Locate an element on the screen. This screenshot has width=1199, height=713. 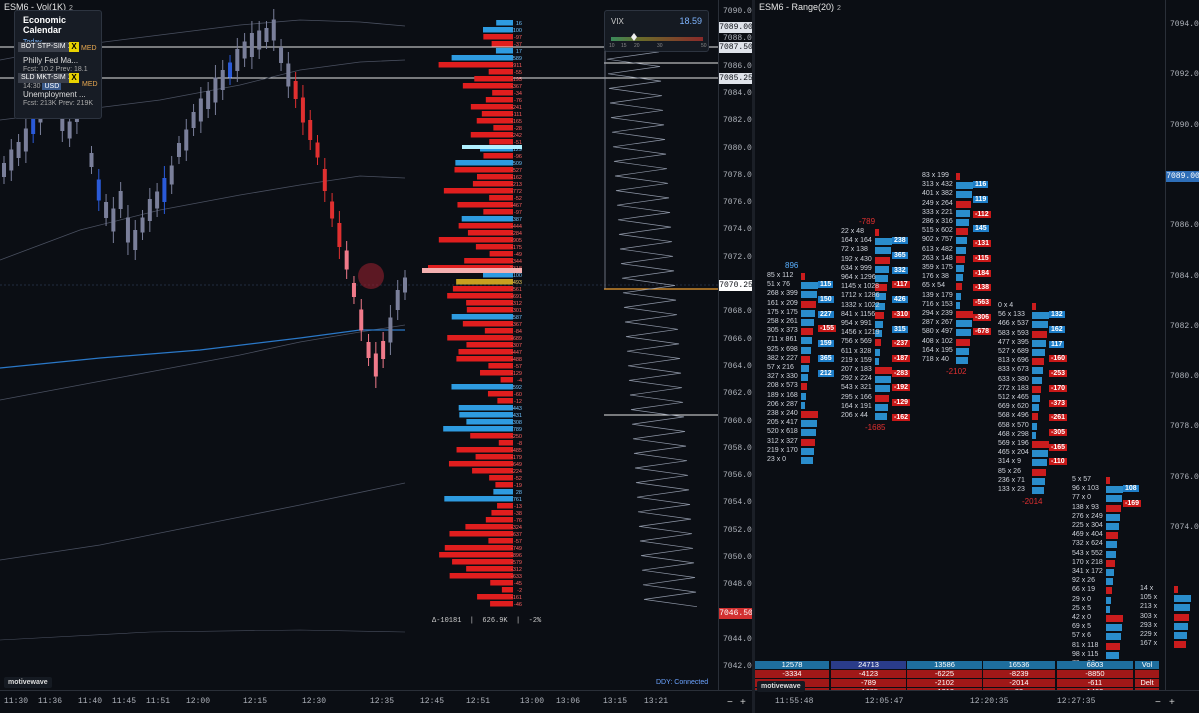
time-tick: 13:21 is located at coordinates (656, 701).